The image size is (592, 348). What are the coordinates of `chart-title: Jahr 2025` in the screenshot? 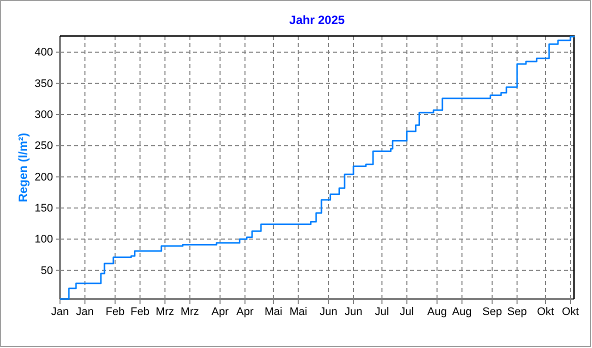 It's located at (317, 20).